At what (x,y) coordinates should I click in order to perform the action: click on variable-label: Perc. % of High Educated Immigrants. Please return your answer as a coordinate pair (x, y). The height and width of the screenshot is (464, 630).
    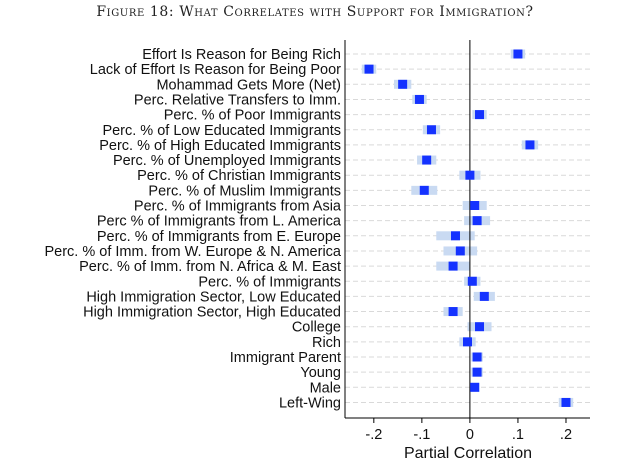
    Looking at the image, I should click on (220, 146).